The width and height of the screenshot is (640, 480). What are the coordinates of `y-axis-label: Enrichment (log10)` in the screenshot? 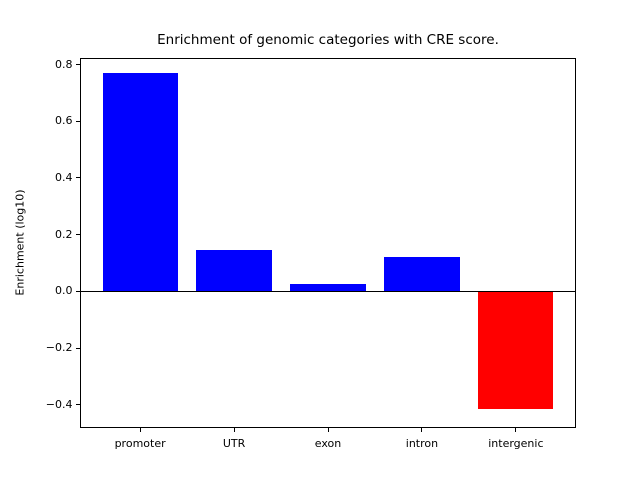 It's located at (20, 242).